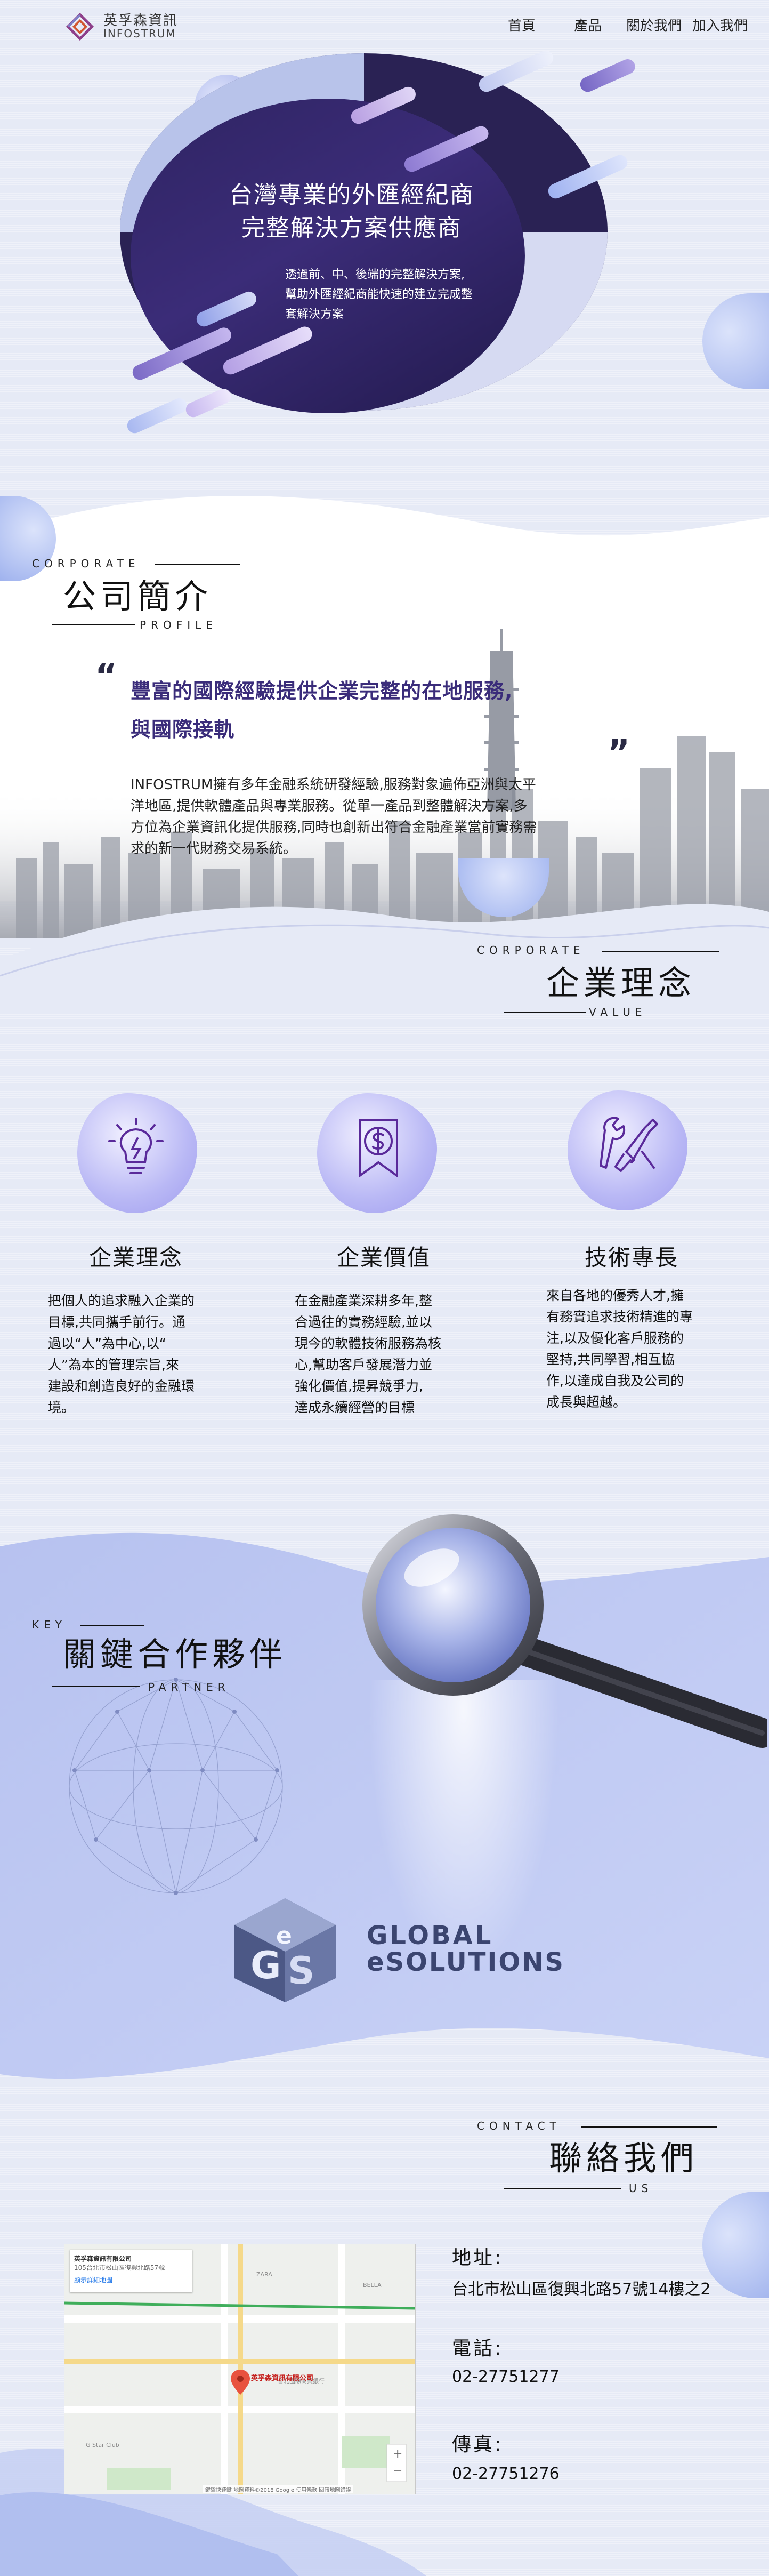  What do you see at coordinates (136, 1149) in the screenshot?
I see `lightbulb-icon` at bounding box center [136, 1149].